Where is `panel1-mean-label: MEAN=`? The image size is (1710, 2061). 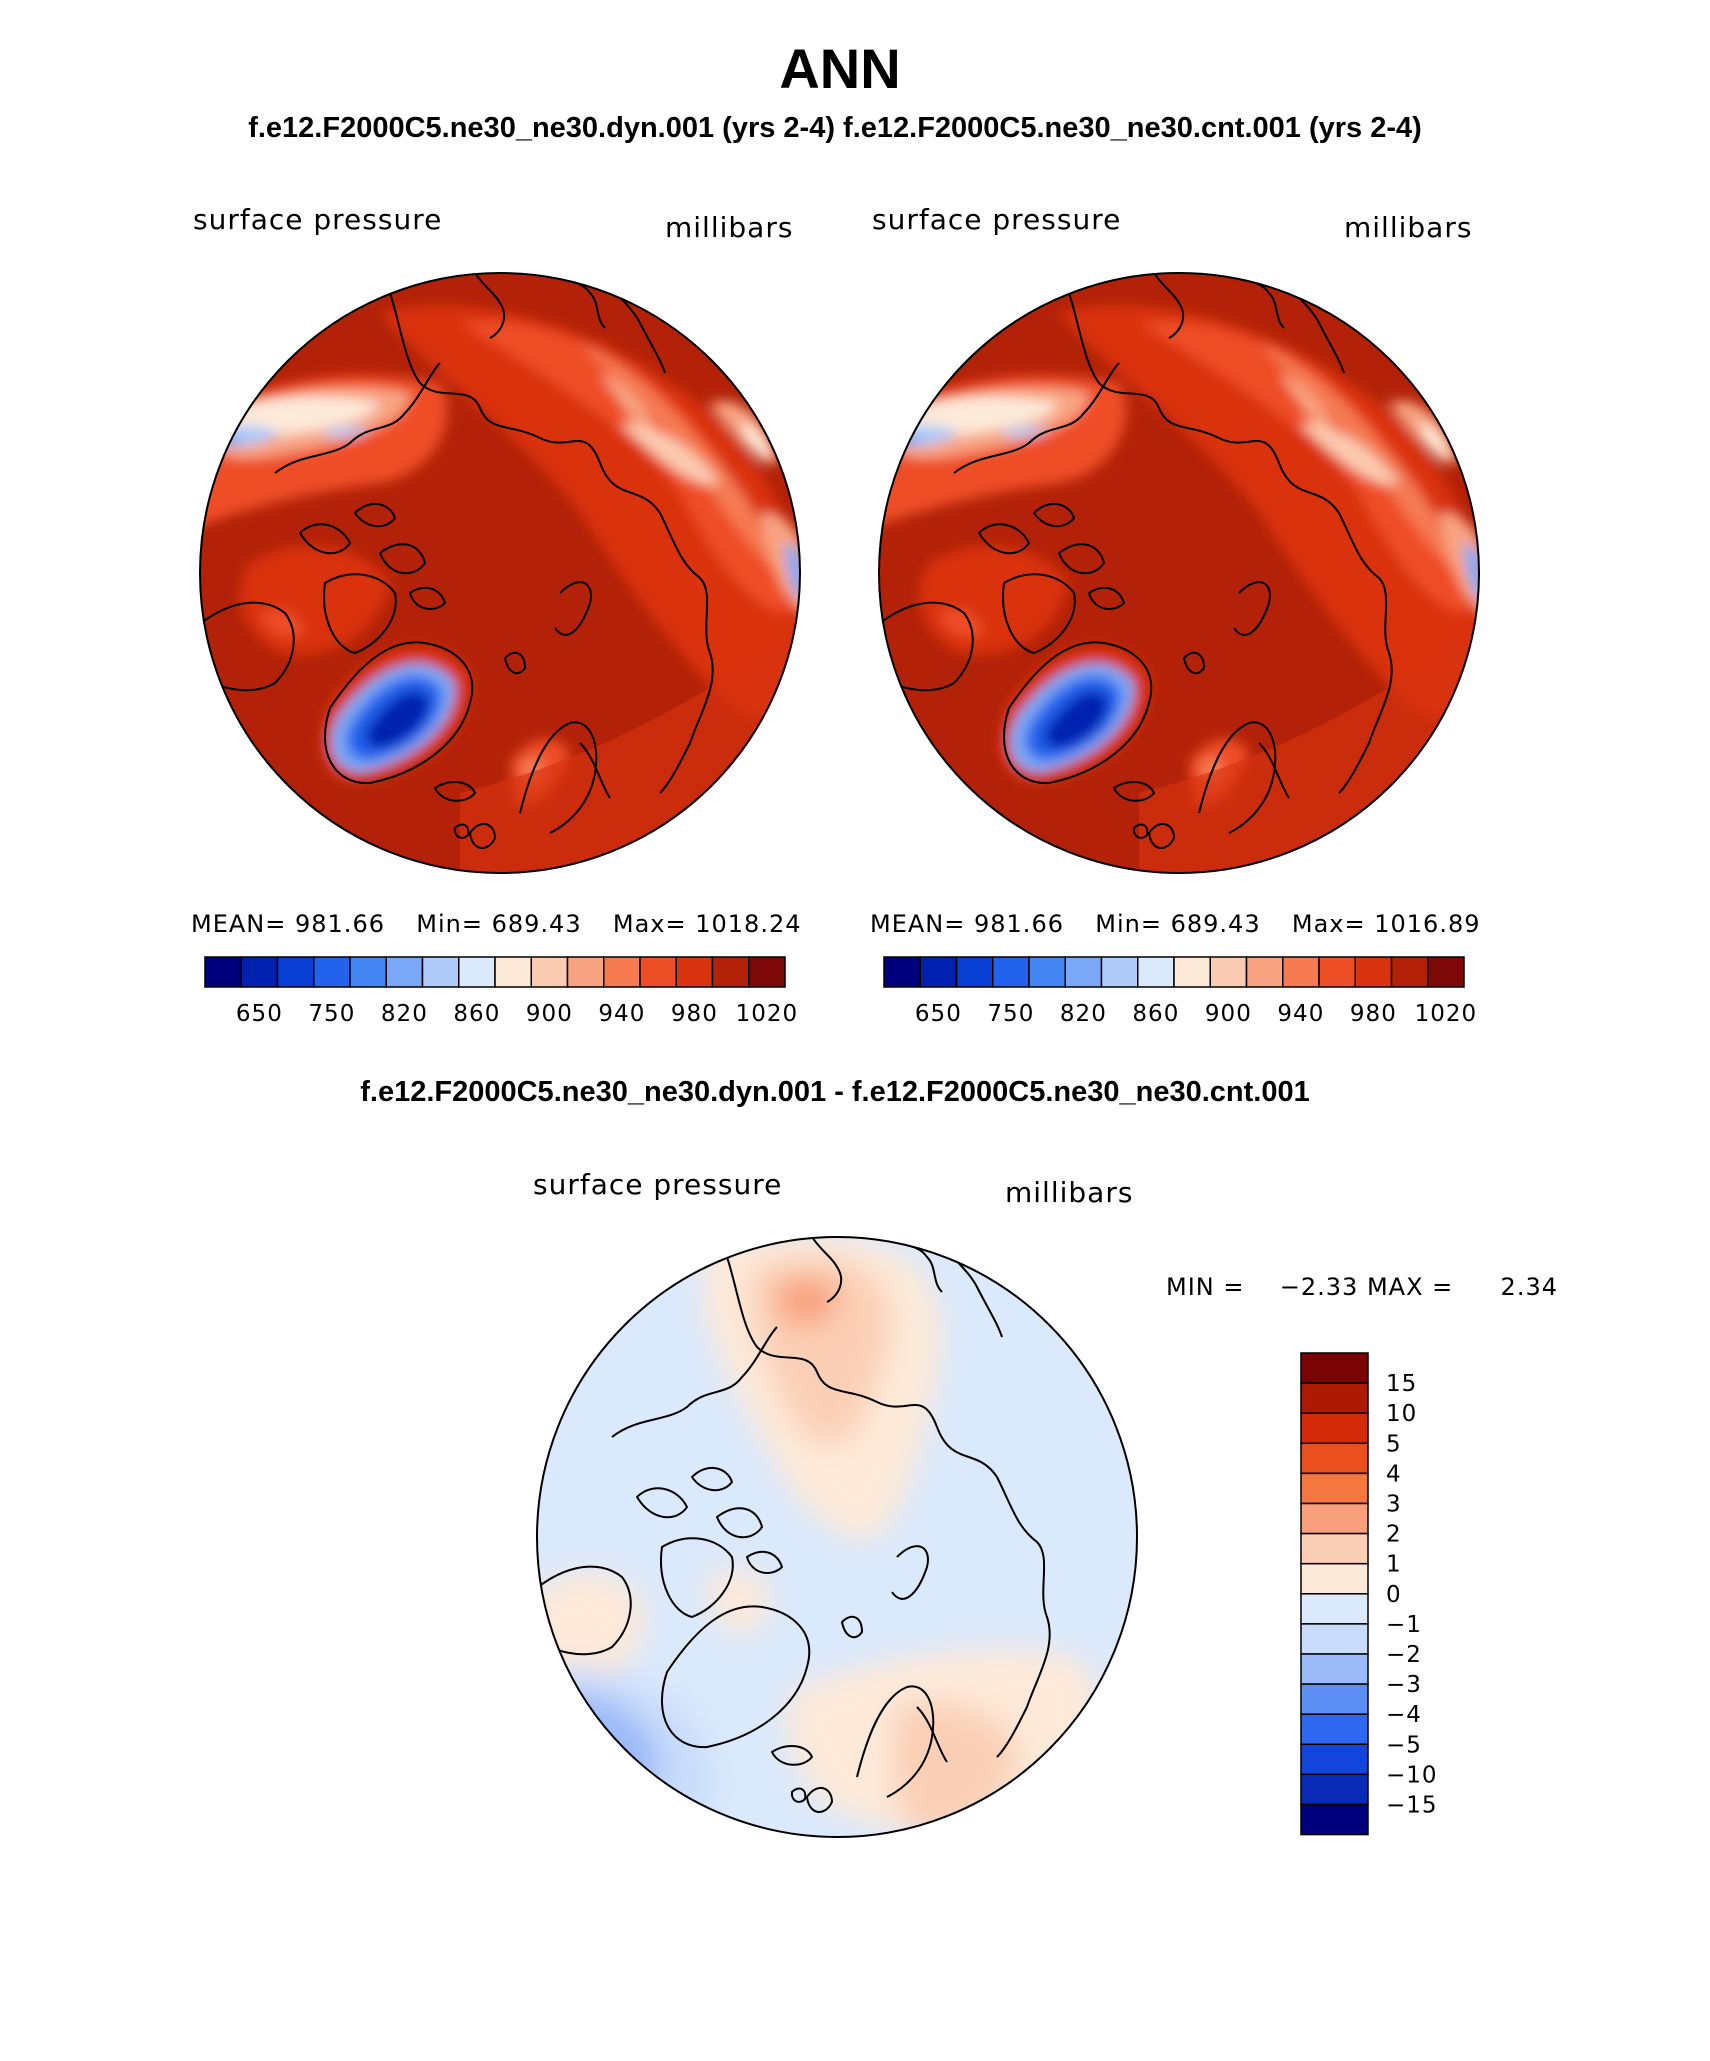
panel1-mean-label: MEAN= is located at coordinates (239, 924).